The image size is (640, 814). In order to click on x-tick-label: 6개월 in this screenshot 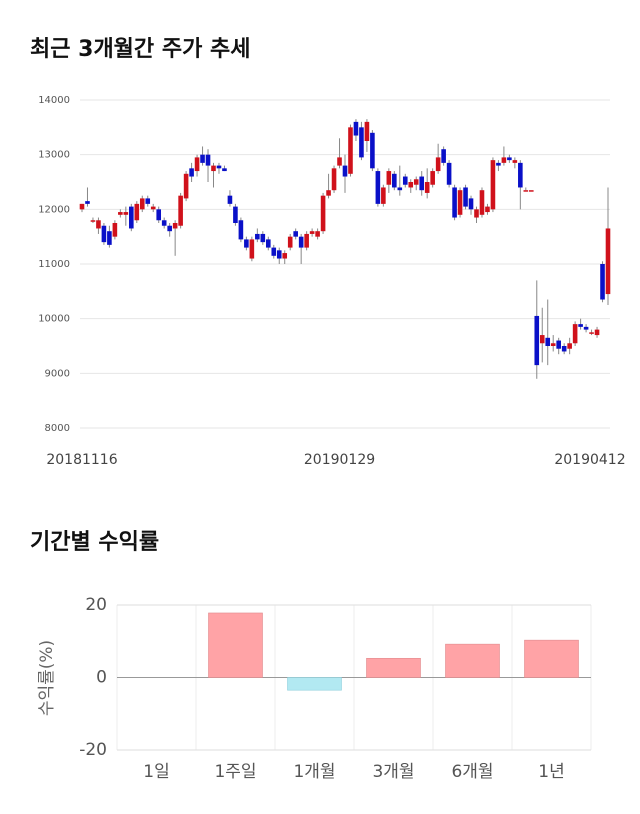, I will do `click(472, 772)`.